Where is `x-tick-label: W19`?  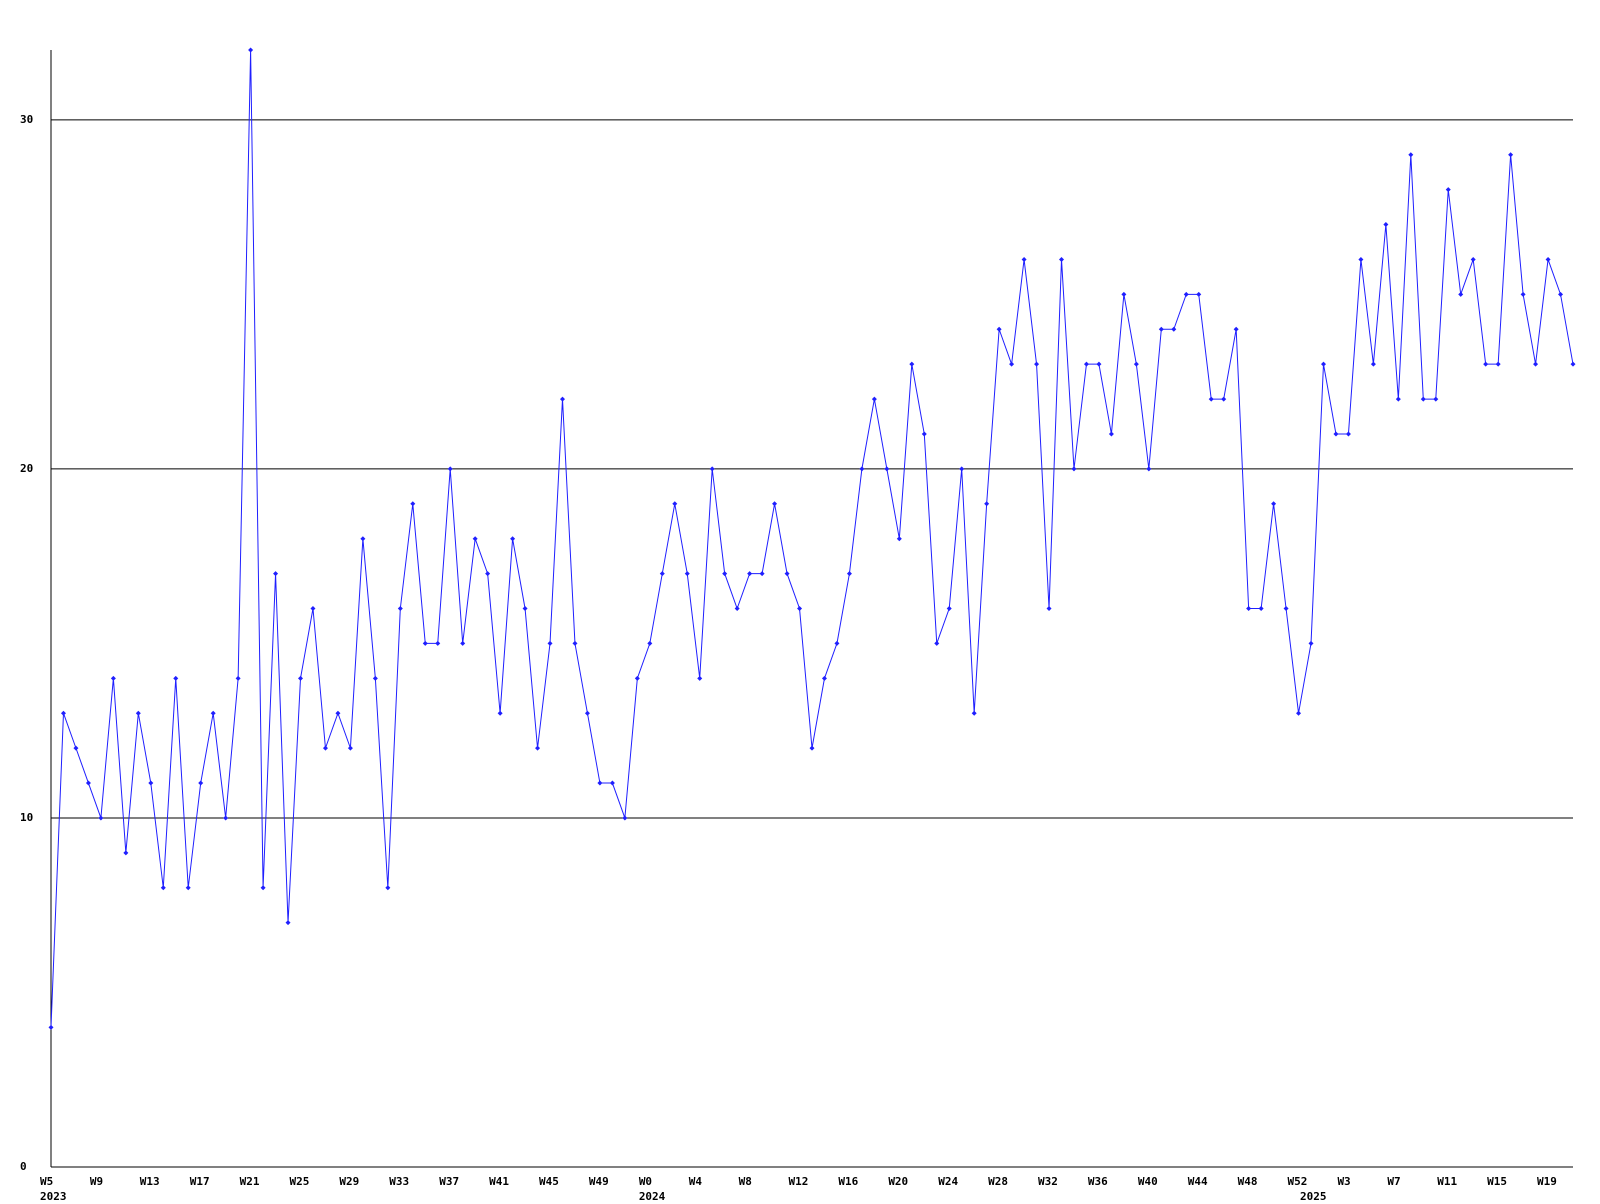 x-tick-label: W19 is located at coordinates (1547, 1181).